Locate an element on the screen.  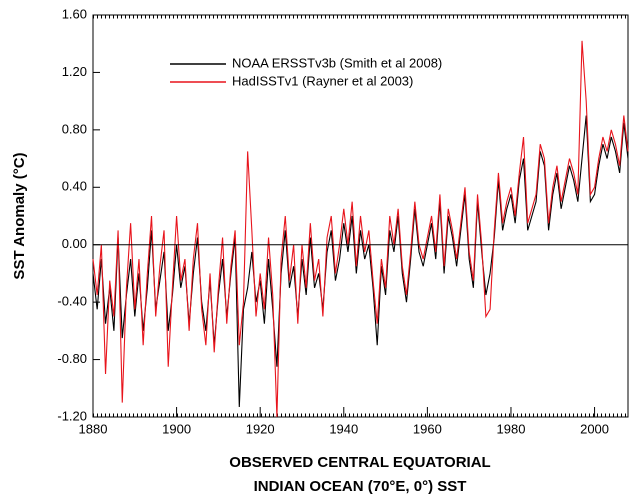
x-axis-title: INDIAN OCEAN (70°E, 0°) SST is located at coordinates (360, 486).